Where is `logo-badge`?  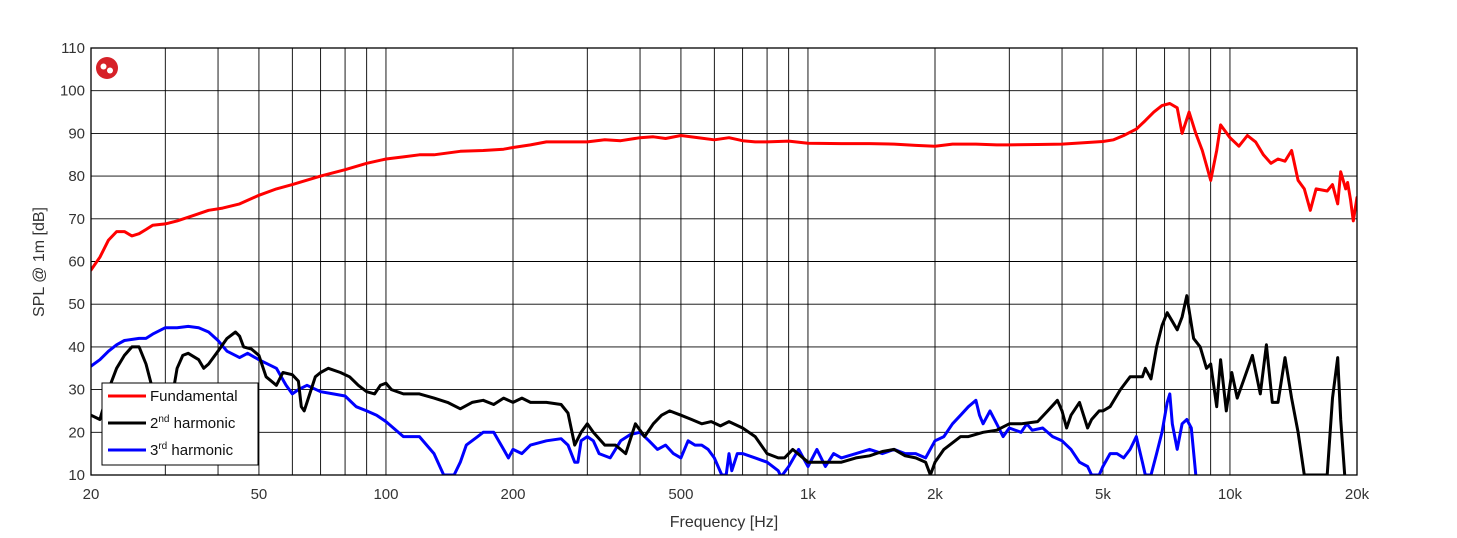
logo-badge is located at coordinates (107, 68).